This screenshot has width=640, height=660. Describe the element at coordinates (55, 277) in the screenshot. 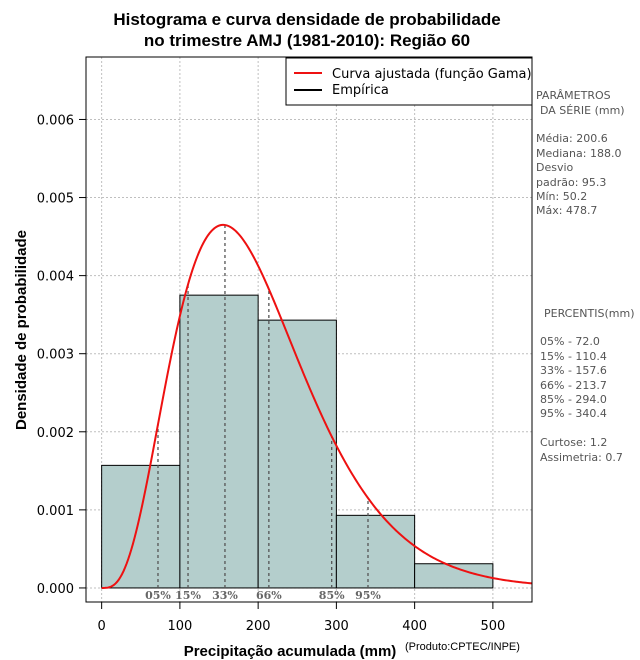

I see `y-tick-label-4: 0.004` at that location.